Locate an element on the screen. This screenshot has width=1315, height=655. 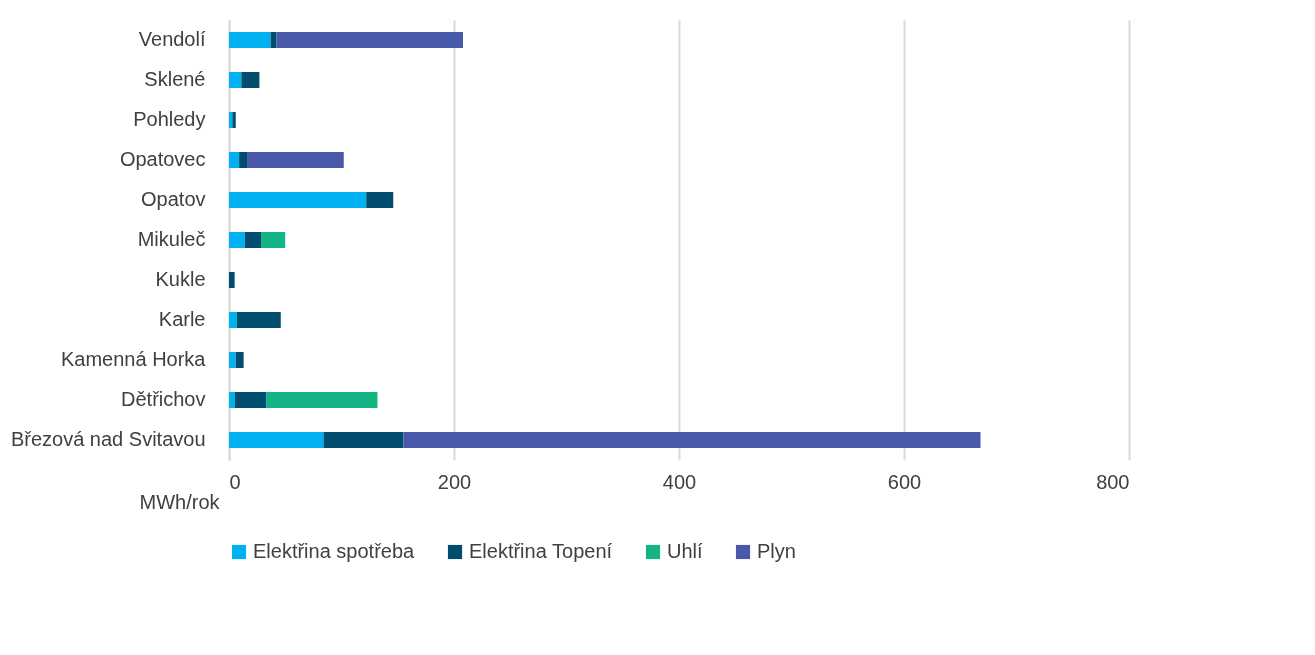
x-tick-label: 600 is located at coordinates (904, 481).